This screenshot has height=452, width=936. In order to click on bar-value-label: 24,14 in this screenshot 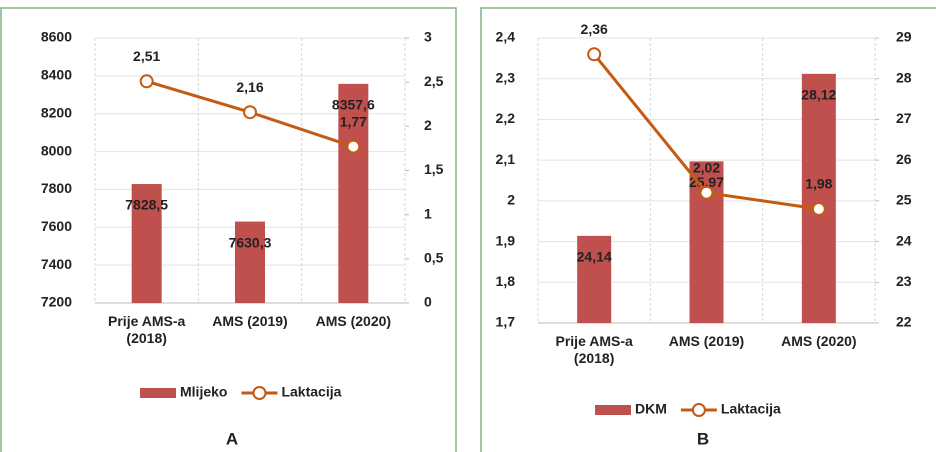, I will do `click(594, 257)`.